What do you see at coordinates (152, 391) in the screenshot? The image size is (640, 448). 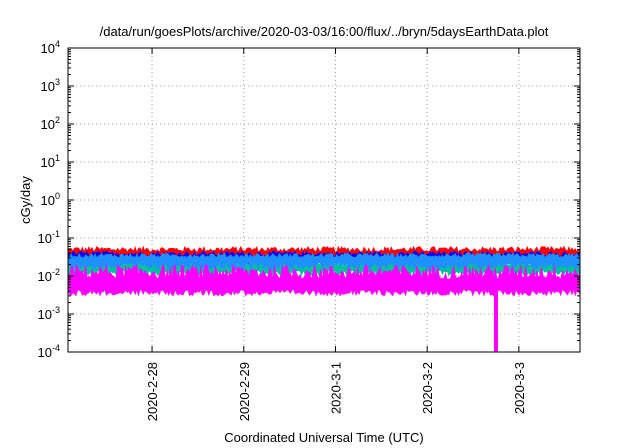 I see `x-tick-label: 2020-2-28` at bounding box center [152, 391].